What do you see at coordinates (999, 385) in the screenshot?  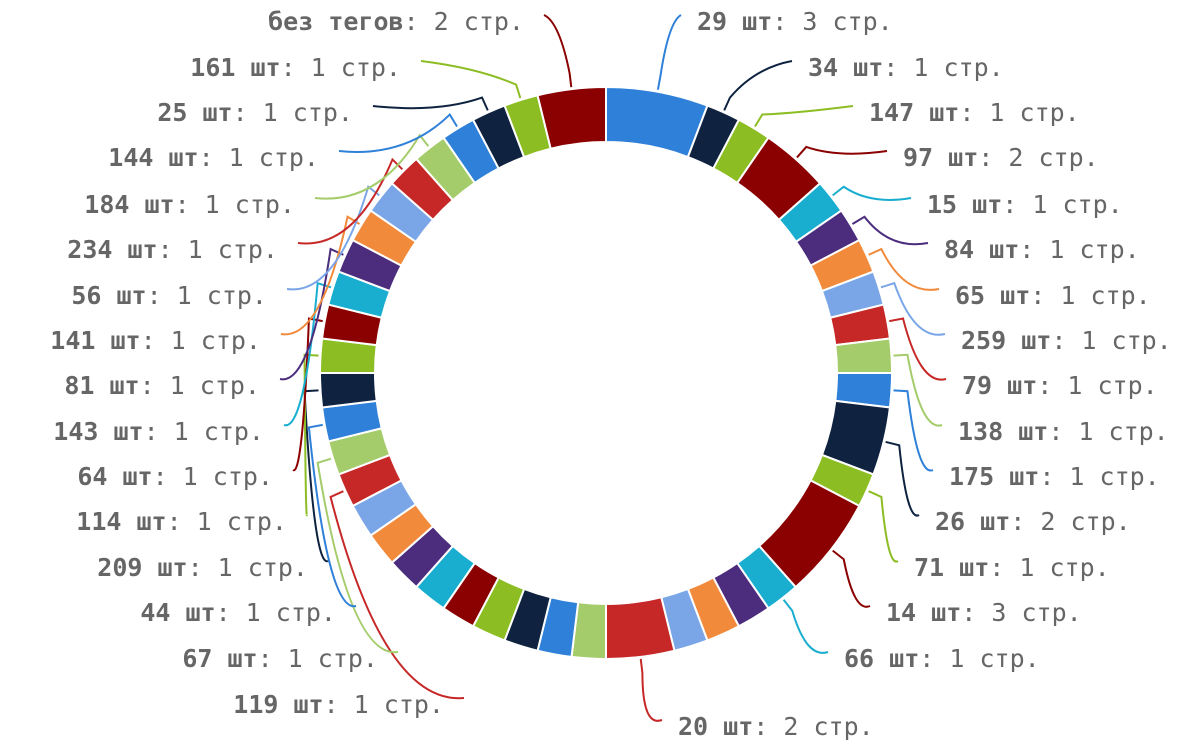 I see `slice-label-name: 79 шт` at bounding box center [999, 385].